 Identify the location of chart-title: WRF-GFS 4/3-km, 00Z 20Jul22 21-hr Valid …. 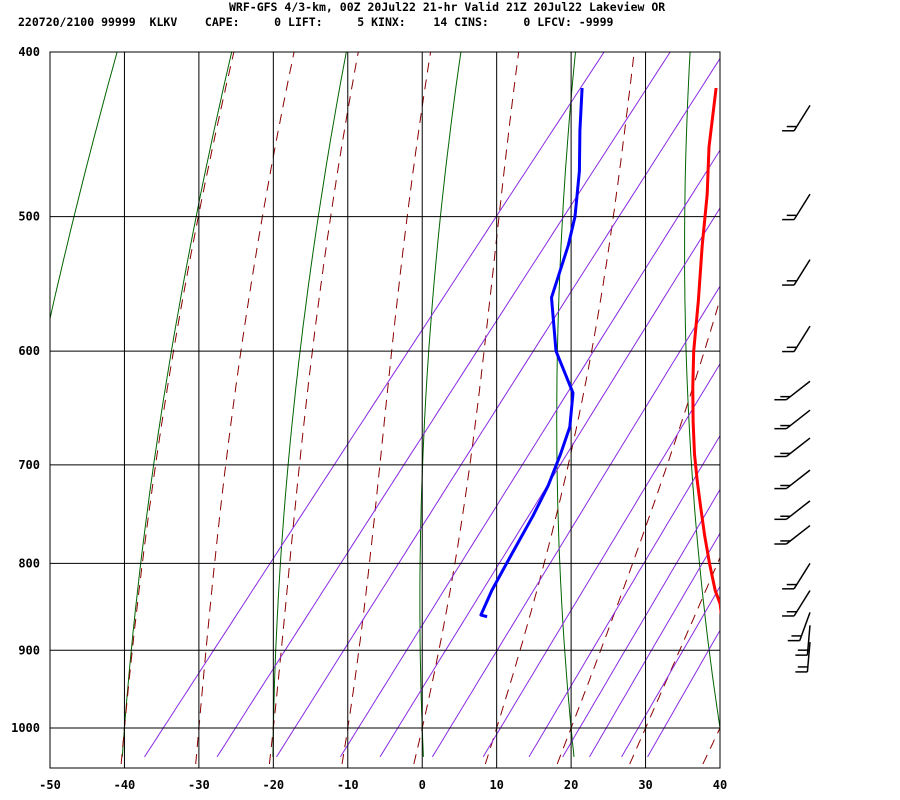
(447, 7).